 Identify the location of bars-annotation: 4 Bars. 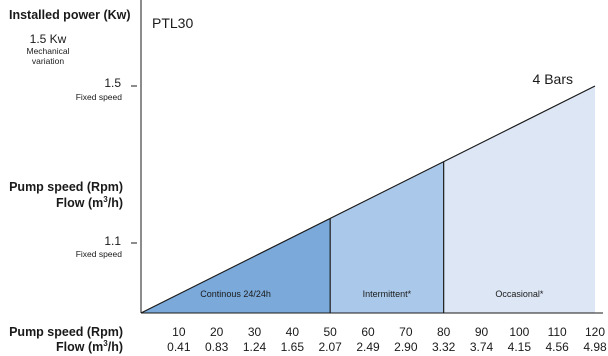
(553, 79).